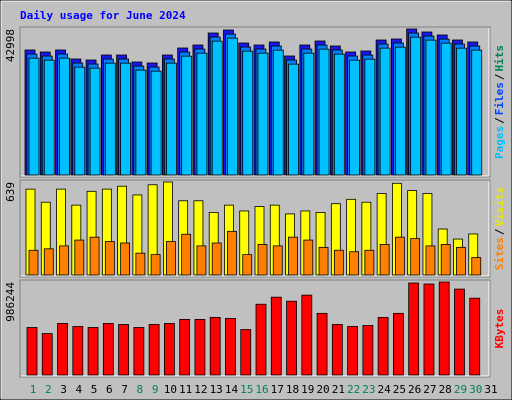  I want to click on x-tick-label: 14, so click(232, 389).